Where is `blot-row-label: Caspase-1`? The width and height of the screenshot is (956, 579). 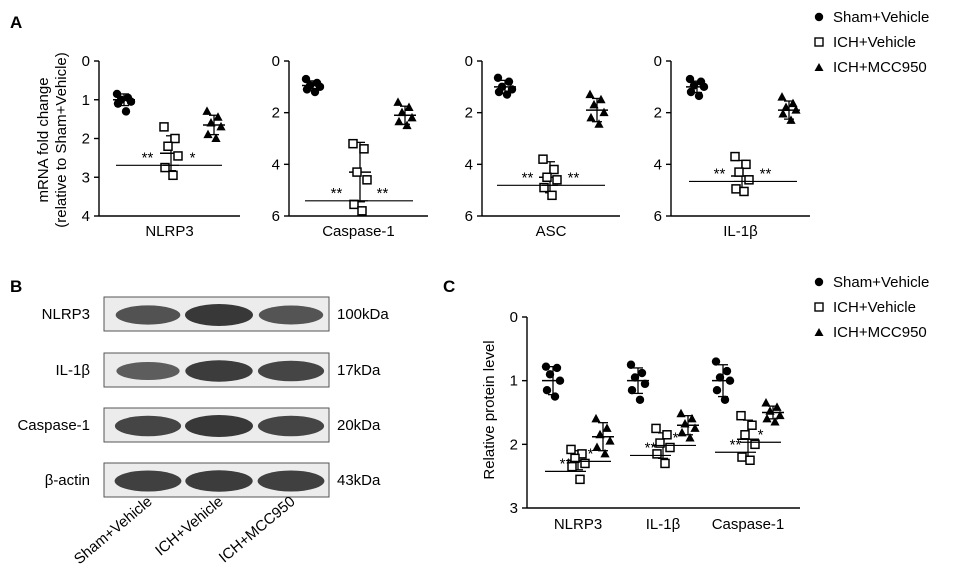
blot-row-label: Caspase-1 is located at coordinates (53, 425).